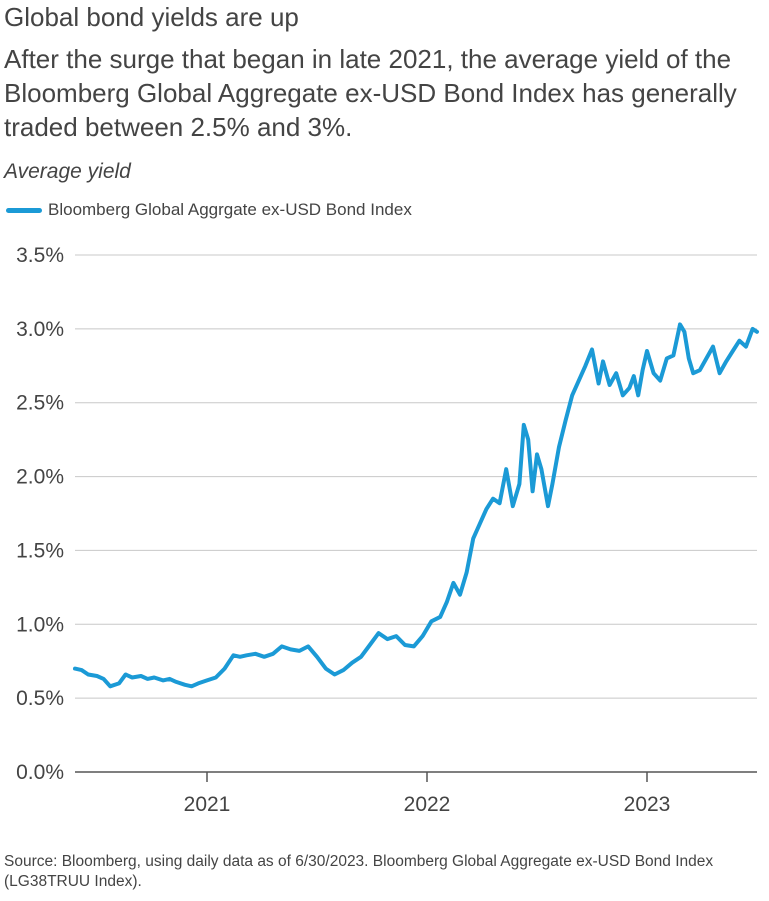 Image resolution: width=769 pixels, height=901 pixels. I want to click on legend-swatch, so click(24, 210).